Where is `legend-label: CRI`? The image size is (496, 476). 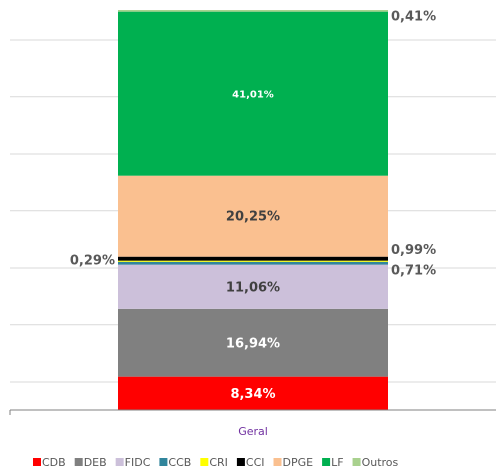
legend-label: CRI is located at coordinates (218, 462).